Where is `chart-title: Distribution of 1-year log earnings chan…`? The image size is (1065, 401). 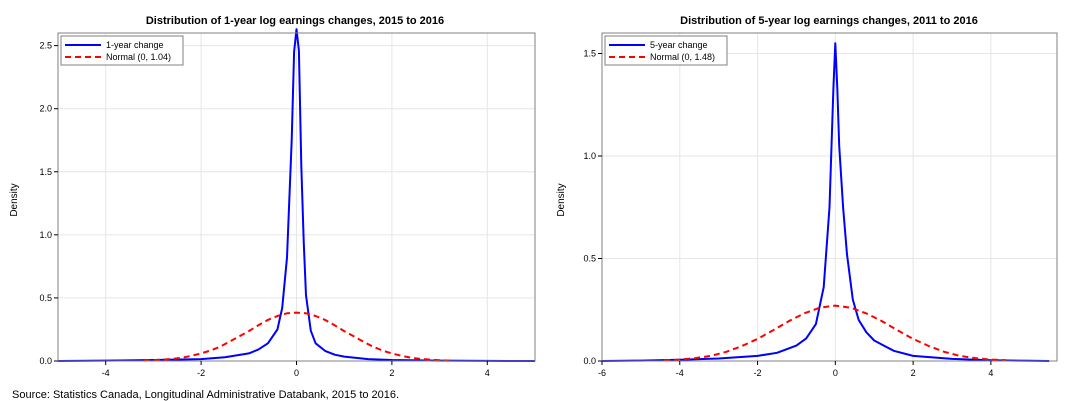 chart-title: Distribution of 1-year log earnings chan… is located at coordinates (295, 21).